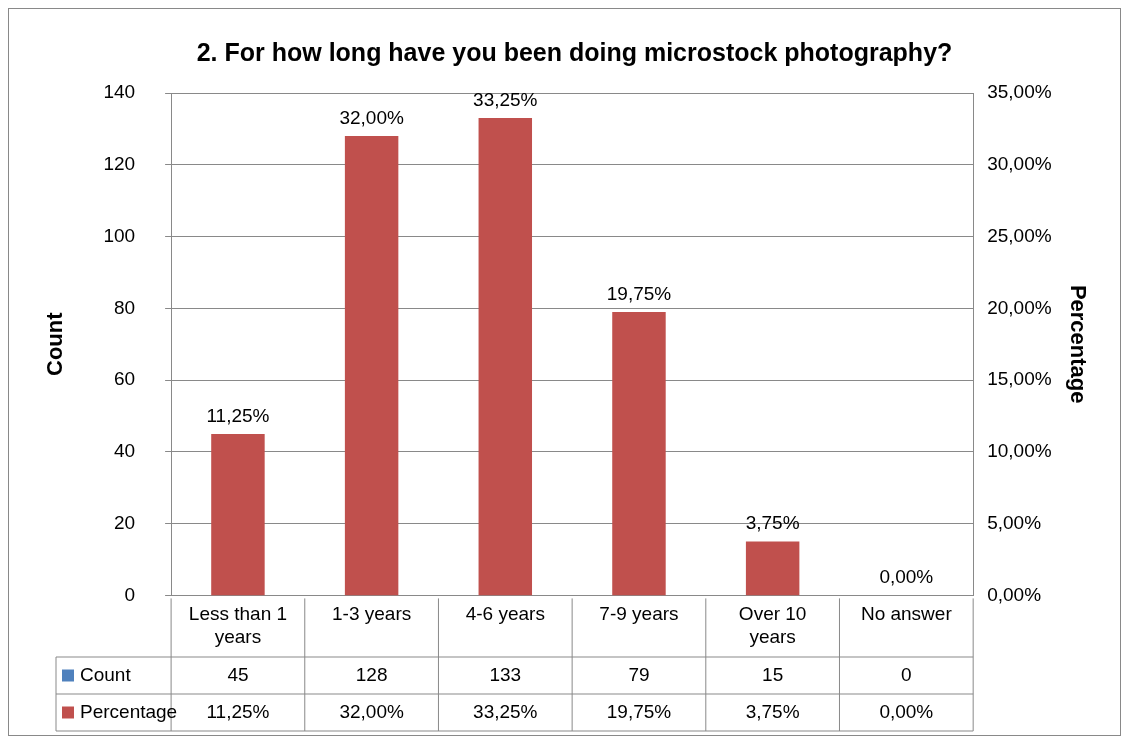 The image size is (1127, 742). What do you see at coordinates (505, 99) in the screenshot?
I see `text: 33,25%` at bounding box center [505, 99].